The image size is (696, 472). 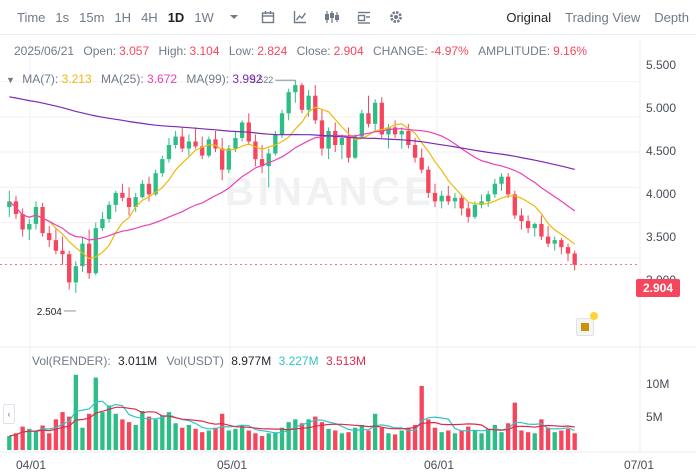 What do you see at coordinates (313, 51) in the screenshot?
I see `close-label: Close:` at bounding box center [313, 51].